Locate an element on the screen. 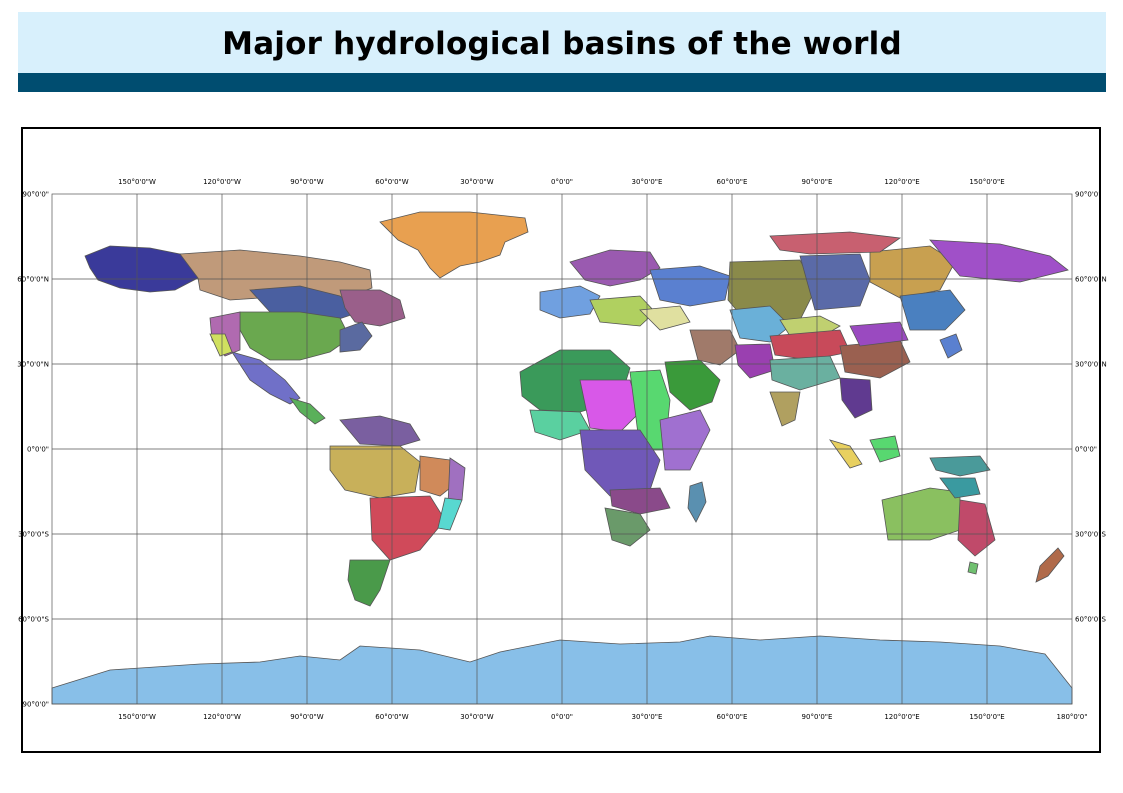 The width and height of the screenshot is (1123, 793). lat-label-right: 0°0'0" is located at coordinates (1086, 450).